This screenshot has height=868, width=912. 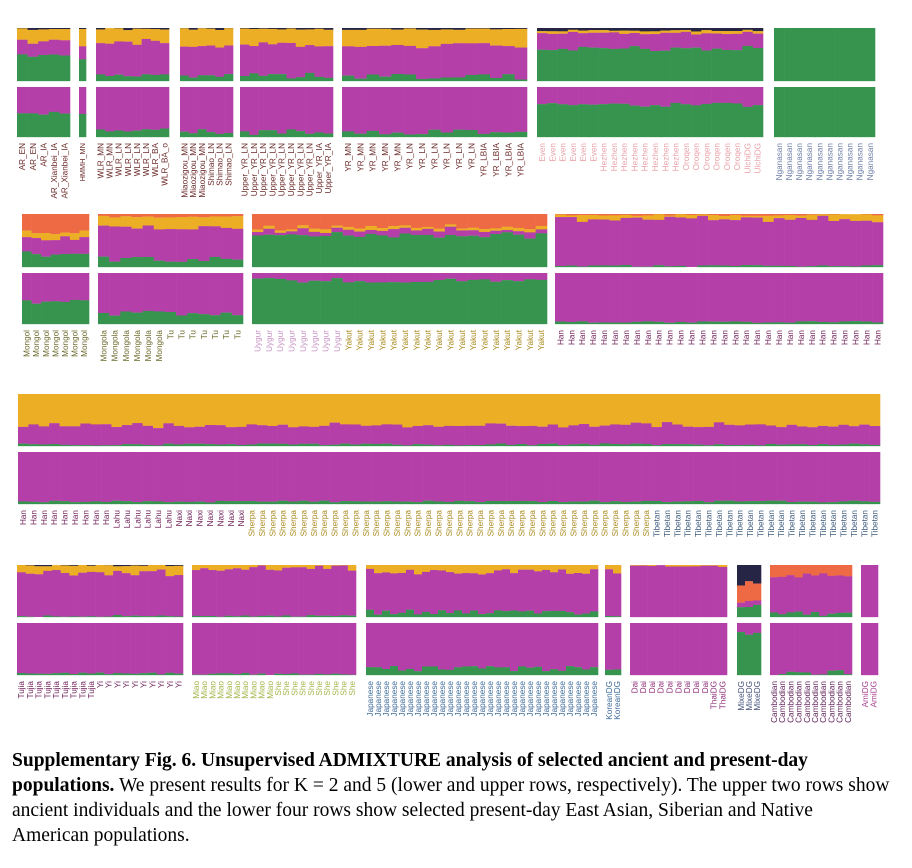 I want to click on individual-label: Sherpa, so click(x=418, y=523).